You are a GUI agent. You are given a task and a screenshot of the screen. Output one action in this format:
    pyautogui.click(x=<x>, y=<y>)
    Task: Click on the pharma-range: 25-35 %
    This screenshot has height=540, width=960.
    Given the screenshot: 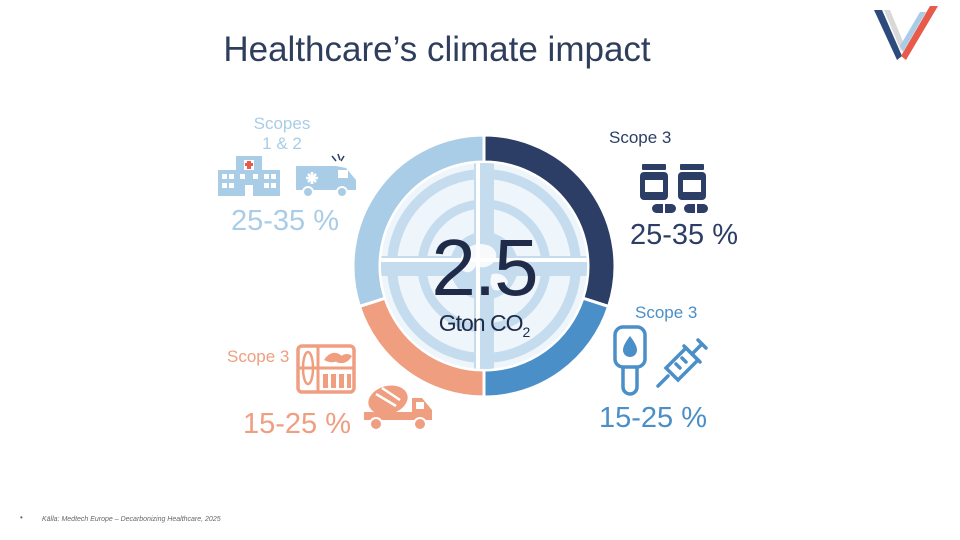 What is the action you would take?
    pyautogui.click(x=684, y=235)
    